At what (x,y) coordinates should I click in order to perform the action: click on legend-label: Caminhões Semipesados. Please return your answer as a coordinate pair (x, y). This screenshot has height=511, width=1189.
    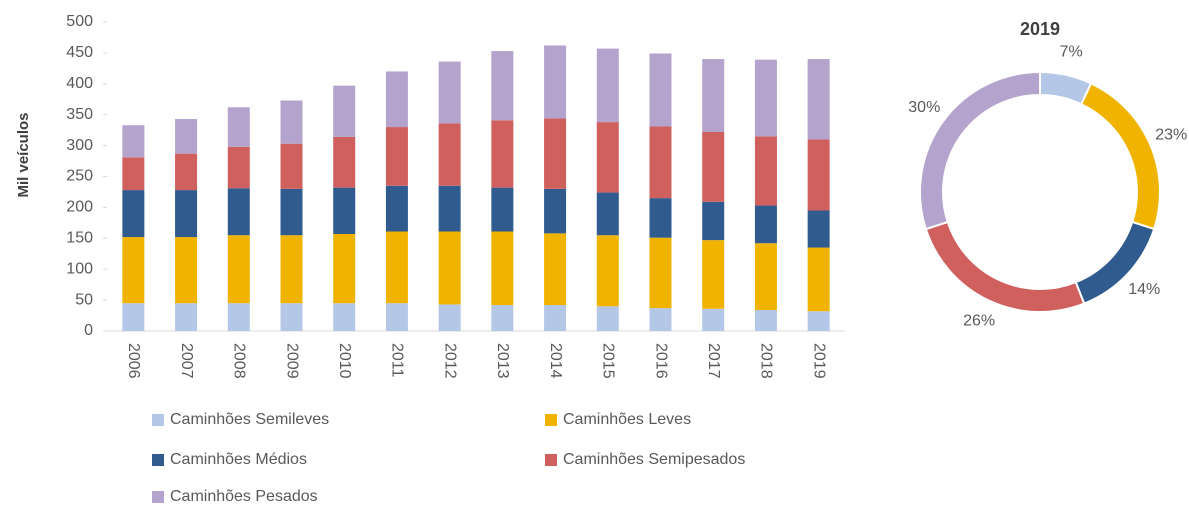
    Looking at the image, I should click on (654, 459).